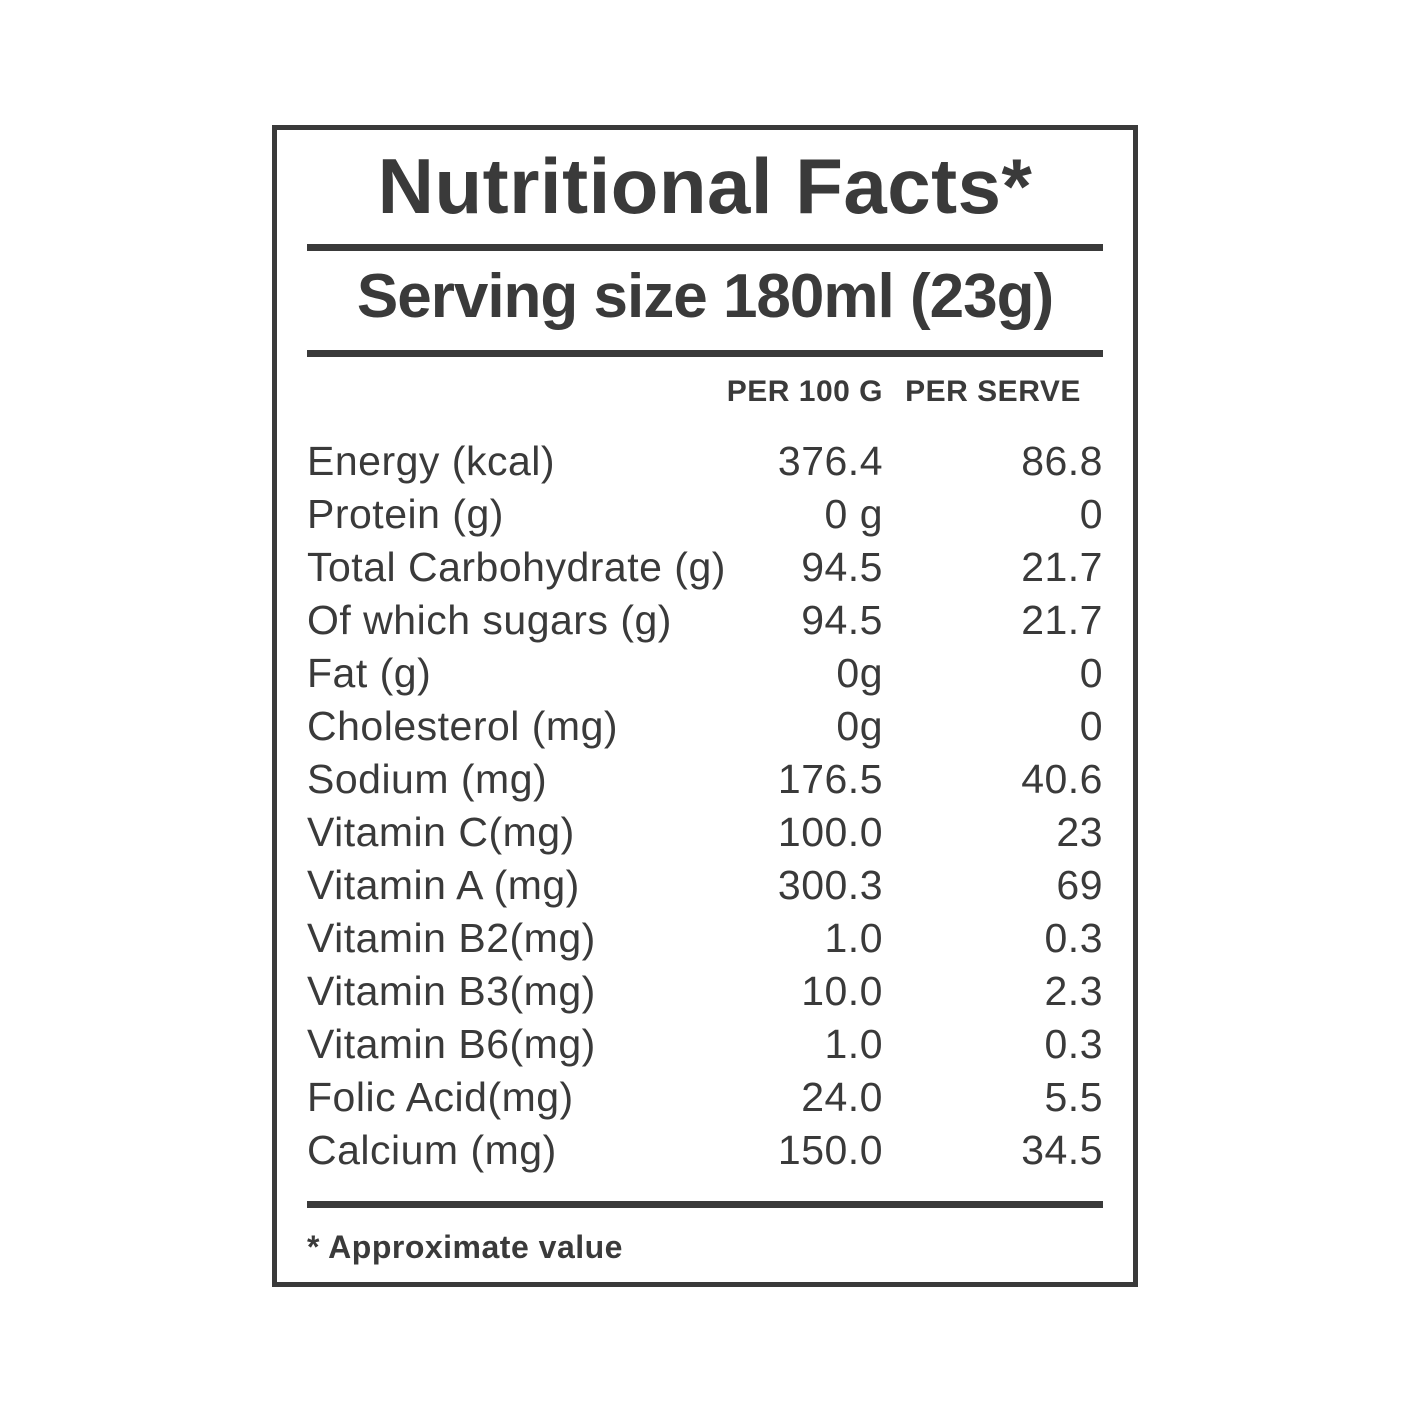 This screenshot has height=1416, width=1416. Describe the element at coordinates (451, 991) in the screenshot. I see `nutrient-name: Vitamin B3(mg)` at that location.